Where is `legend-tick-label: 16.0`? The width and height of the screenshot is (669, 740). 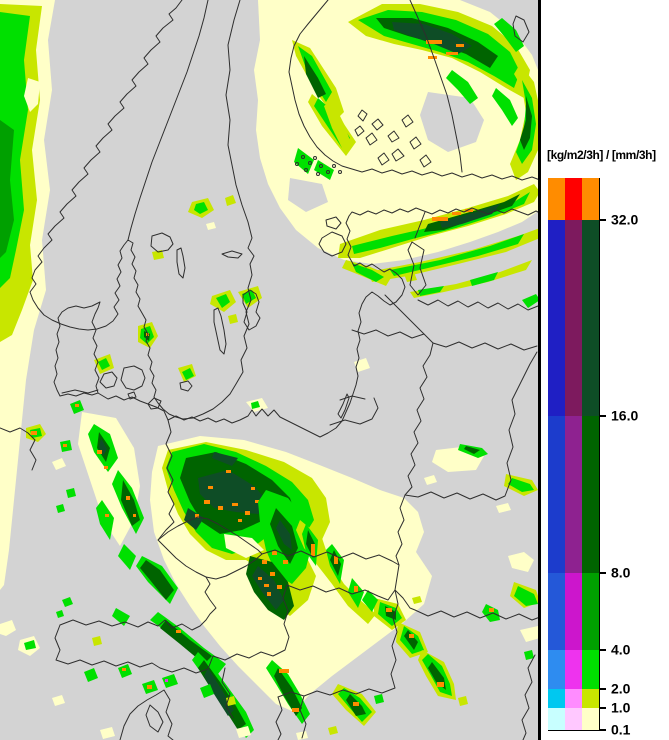 legend-tick-label: 16.0 is located at coordinates (625, 415).